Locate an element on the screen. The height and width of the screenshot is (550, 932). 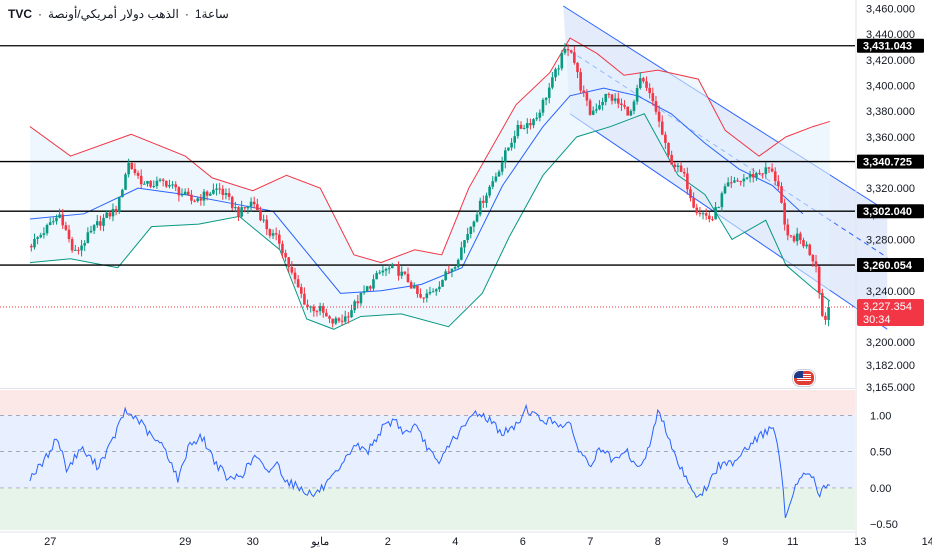
price-tick-label: 3,182.000 is located at coordinates (890, 366).